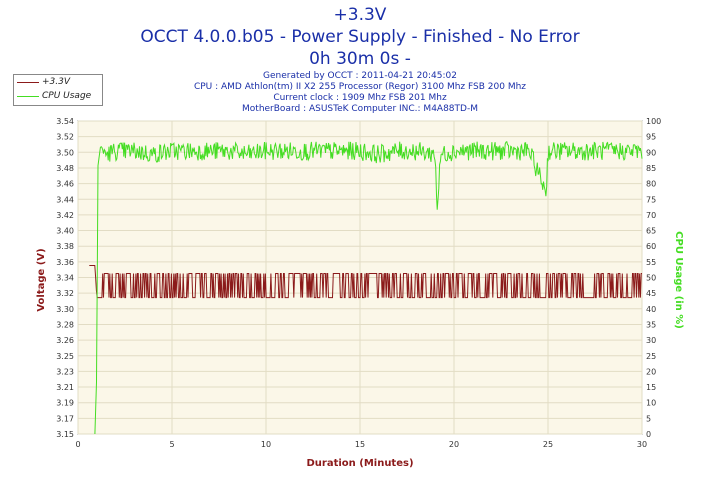 The height and width of the screenshot is (479, 720). I want to click on legend-item-cpu: CPU Usage, so click(58, 96).